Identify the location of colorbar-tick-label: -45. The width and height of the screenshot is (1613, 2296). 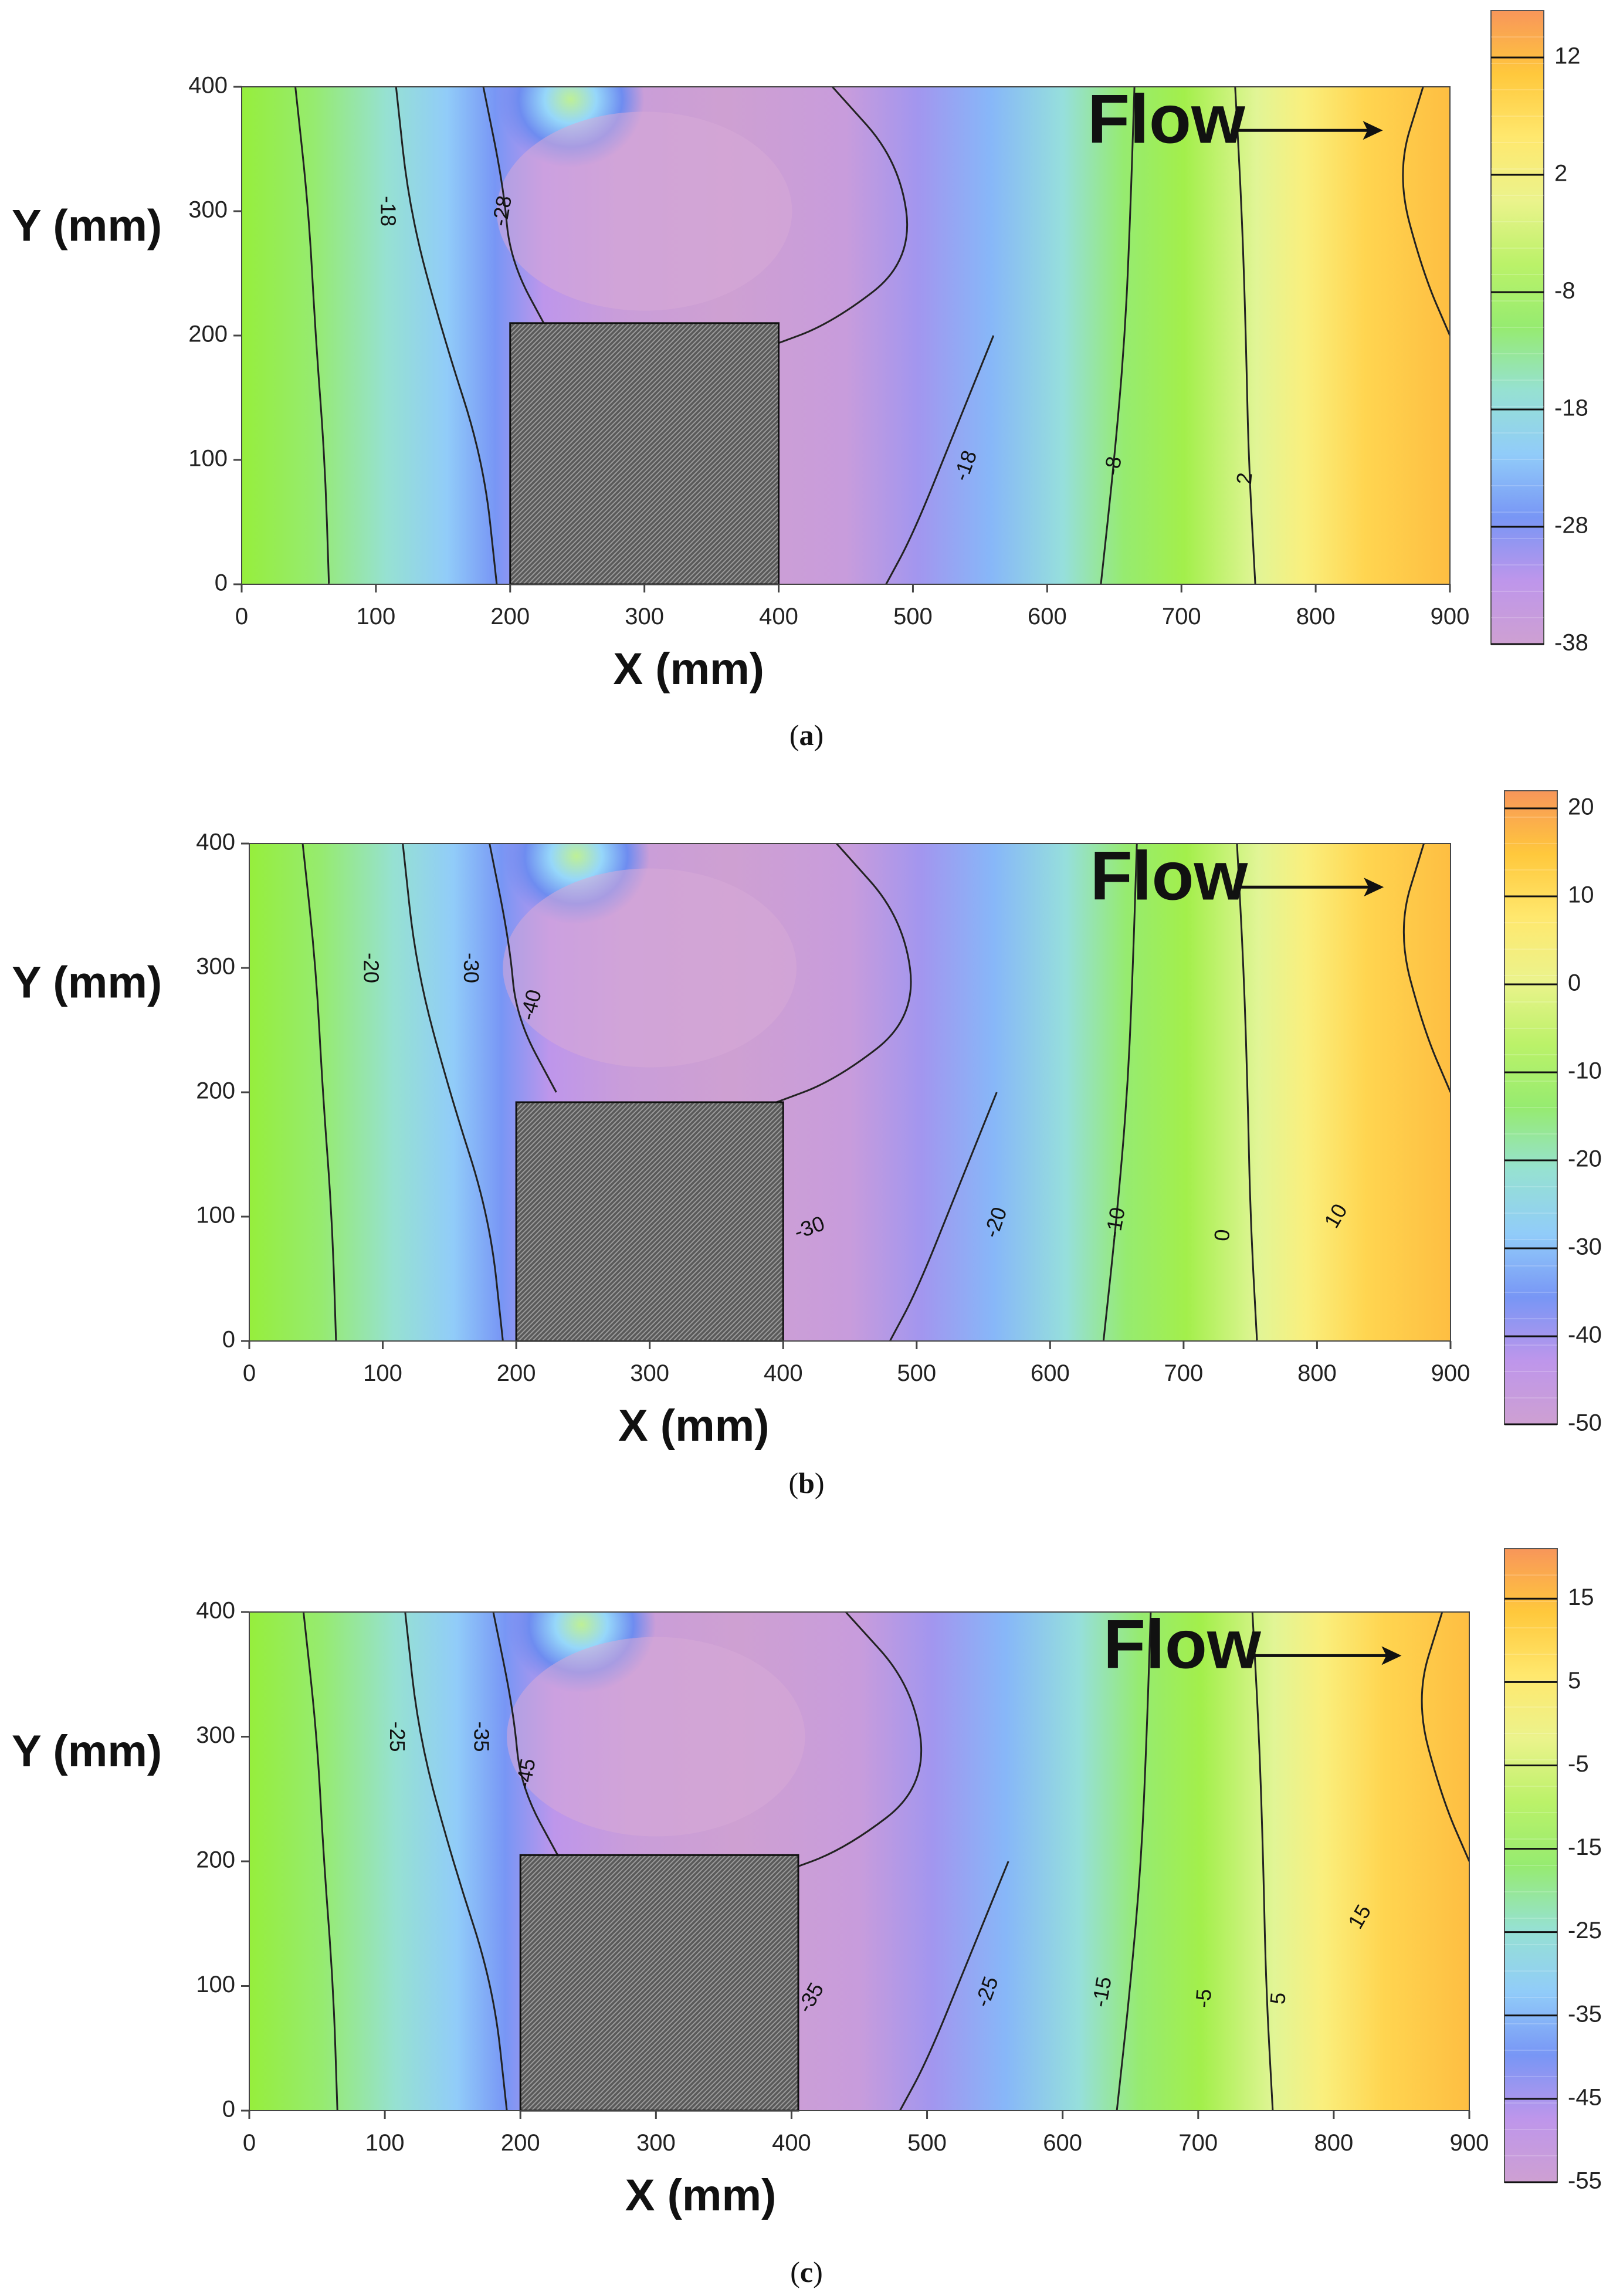
(1585, 2097).